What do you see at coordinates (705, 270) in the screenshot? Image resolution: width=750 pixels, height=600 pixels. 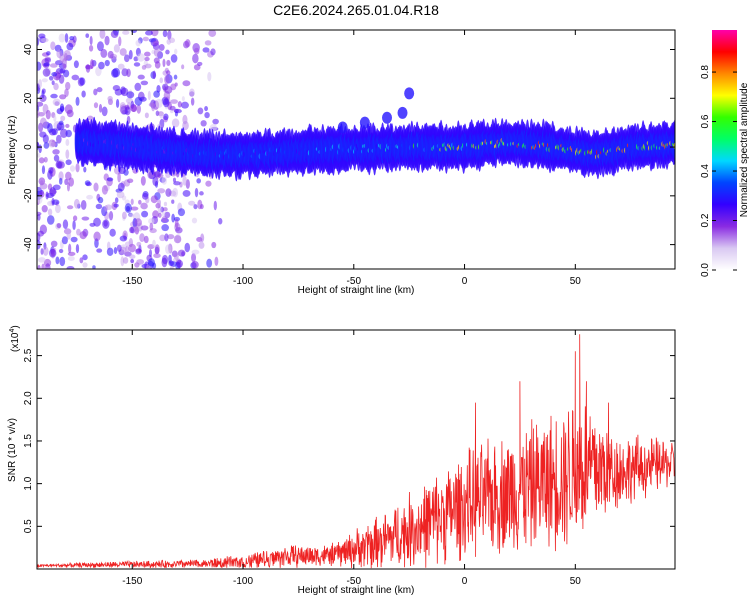 I see `colorbar-tick-label: 0.0` at bounding box center [705, 270].